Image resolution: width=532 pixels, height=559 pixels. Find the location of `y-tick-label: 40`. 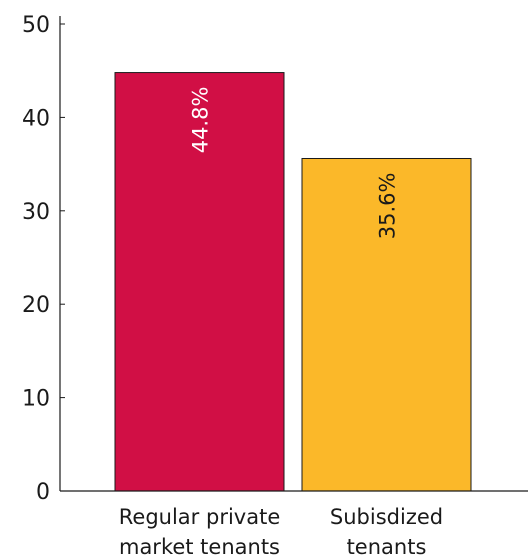

y-tick-label: 40 is located at coordinates (36, 118).